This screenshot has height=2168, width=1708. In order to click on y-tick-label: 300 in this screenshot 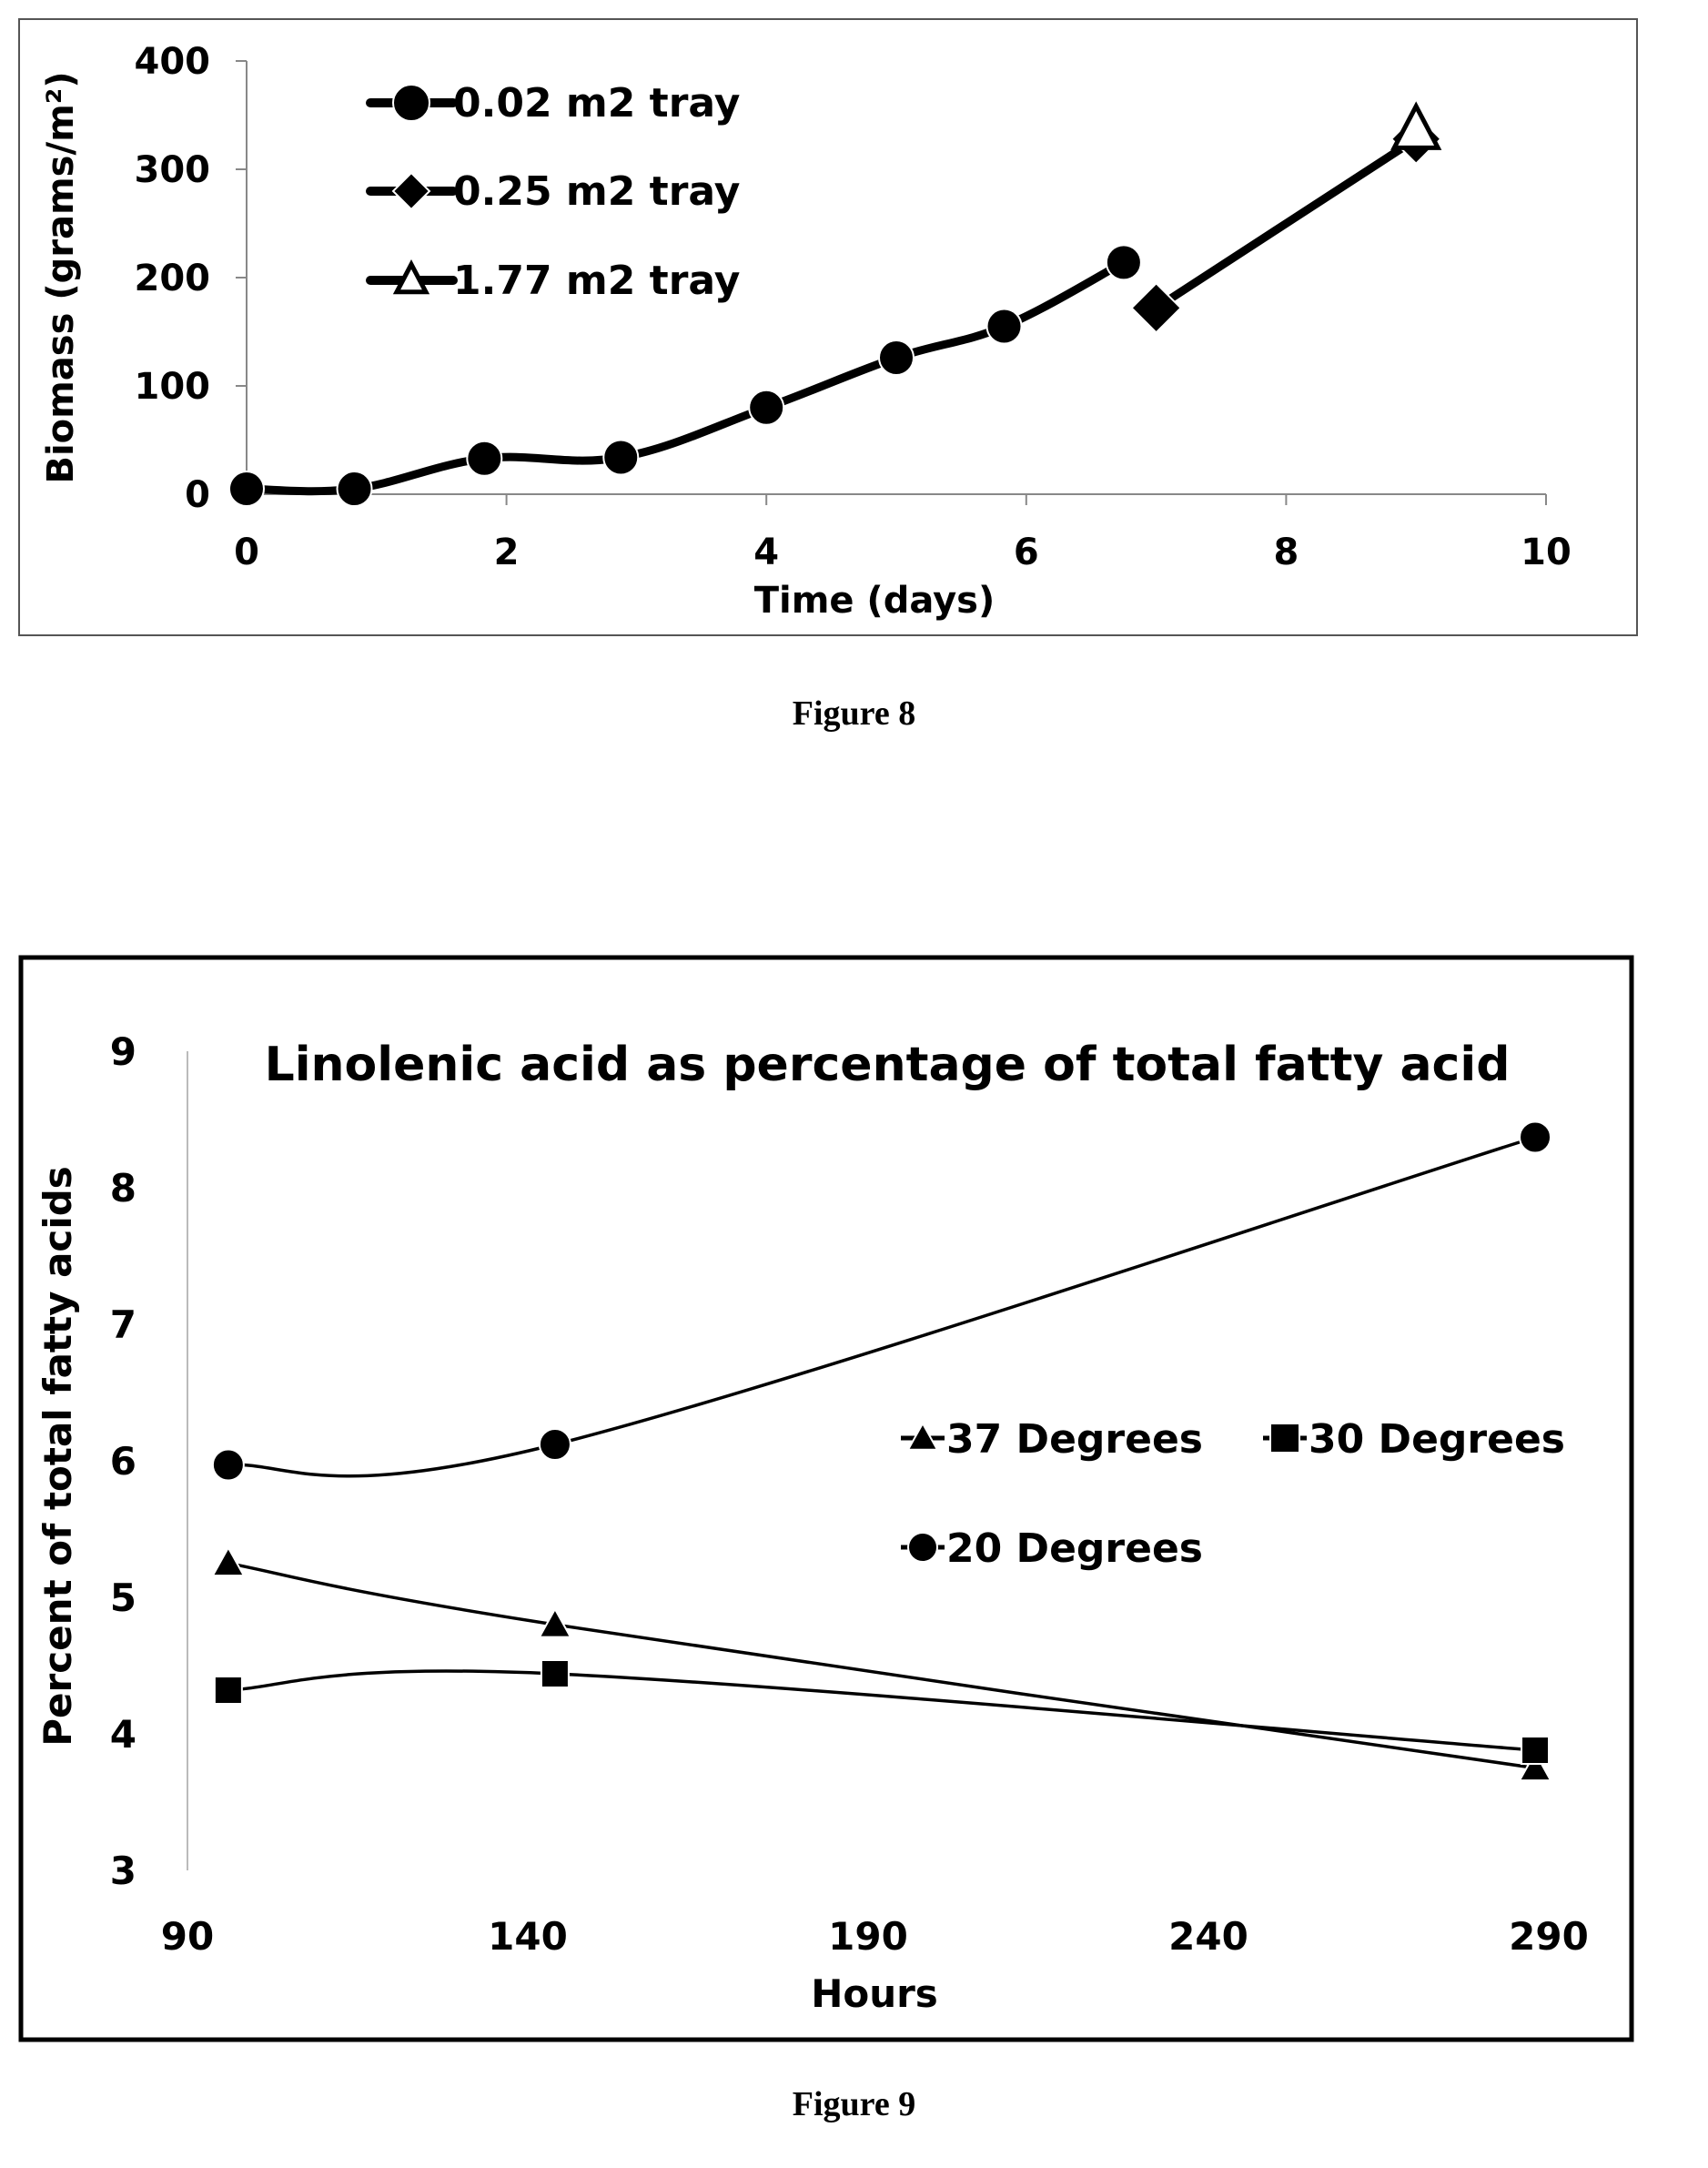, I will do `click(173, 170)`.